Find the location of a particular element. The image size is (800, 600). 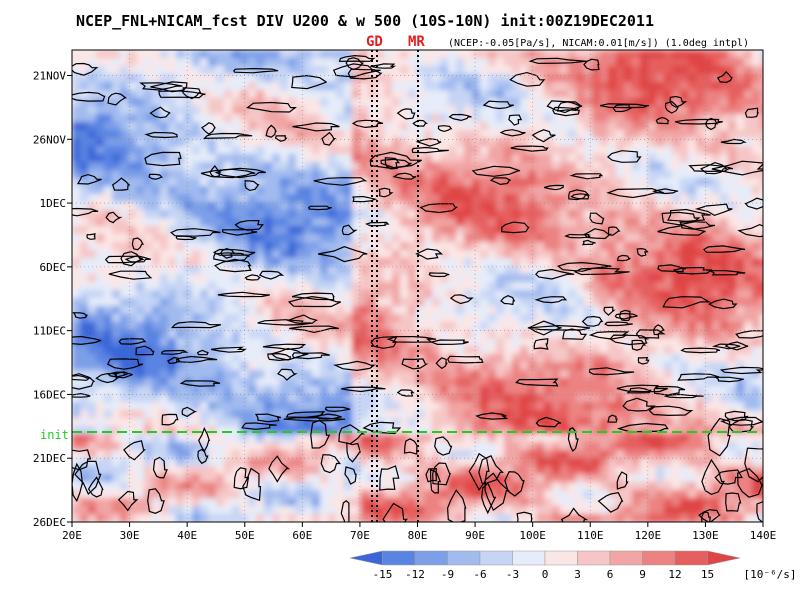

colorbar-unit-label: [10⁻⁶/s] is located at coordinates (770, 574).